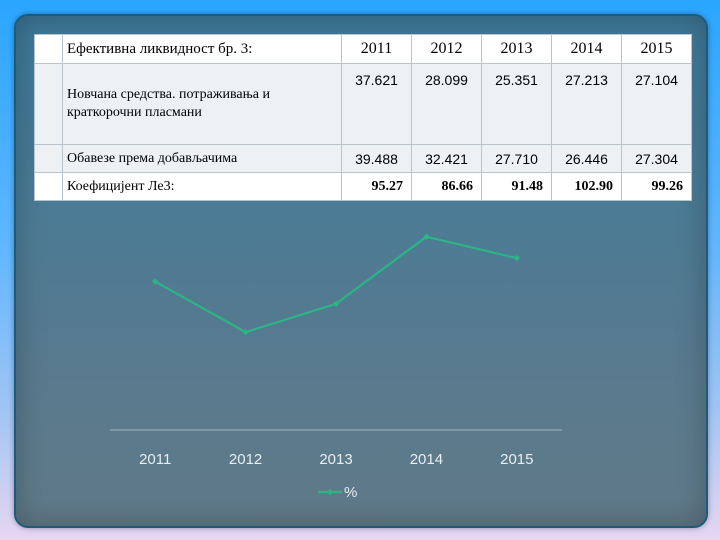  I want to click on table-cell: 27.710, so click(516, 158).